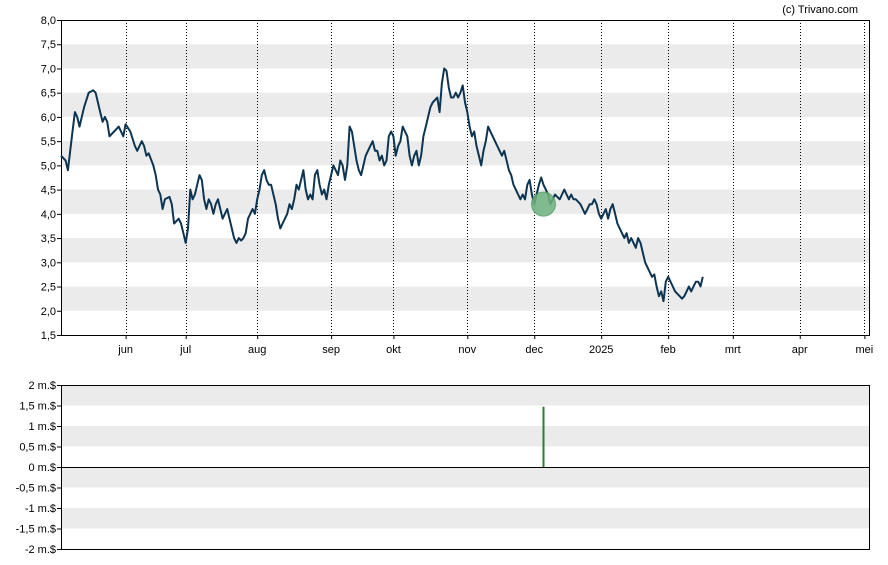 The height and width of the screenshot is (565, 888). What do you see at coordinates (331, 350) in the screenshot?
I see `x-tick-label: sep` at bounding box center [331, 350].